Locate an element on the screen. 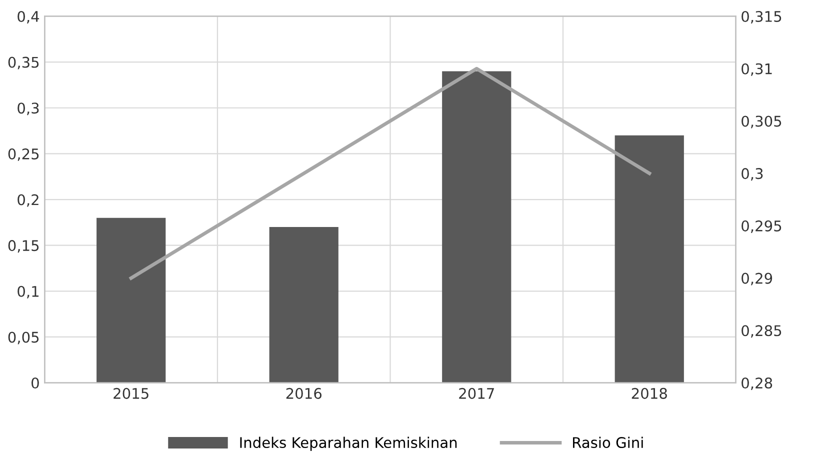 This screenshot has width=813, height=464. y-tick-label: 0,4 is located at coordinates (29, 17).